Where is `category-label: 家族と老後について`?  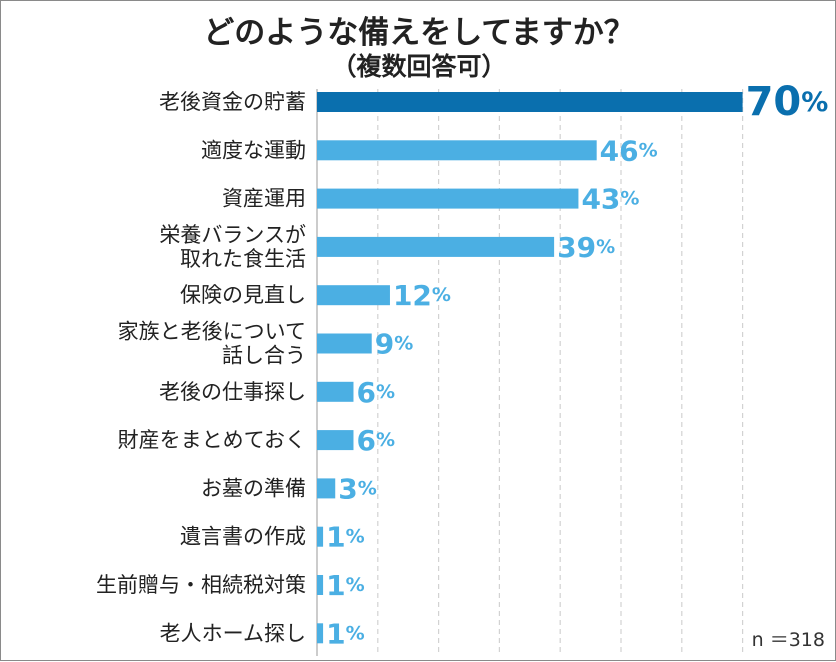 category-label: 家族と老後について is located at coordinates (212, 332).